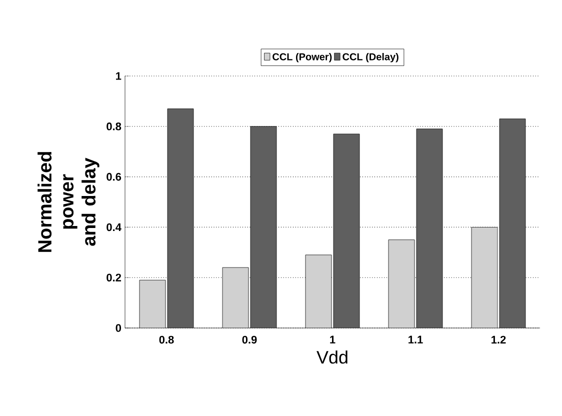  I want to click on x-tick-label: 1.1, so click(415, 340).